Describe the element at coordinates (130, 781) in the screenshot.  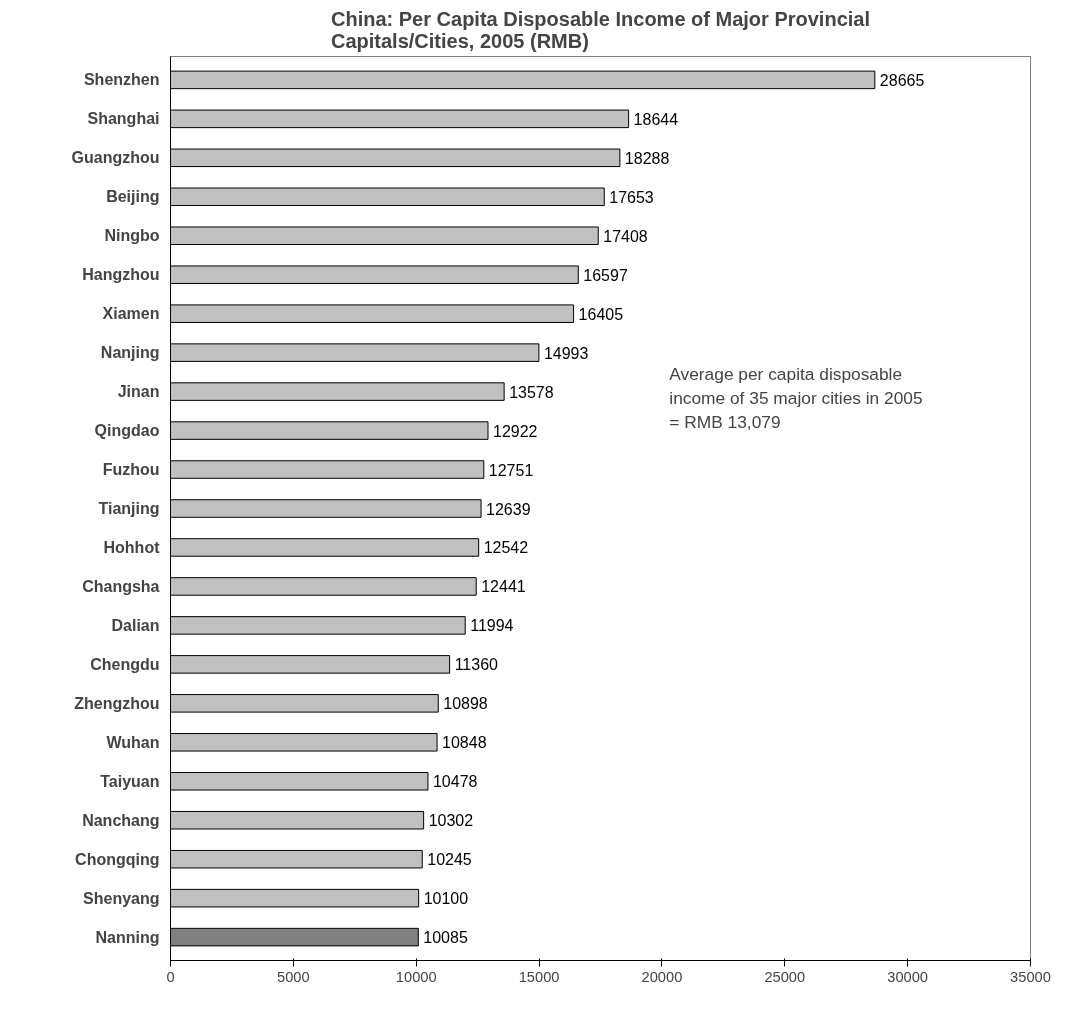
I see `y-tick-label: Taiyuan` at that location.